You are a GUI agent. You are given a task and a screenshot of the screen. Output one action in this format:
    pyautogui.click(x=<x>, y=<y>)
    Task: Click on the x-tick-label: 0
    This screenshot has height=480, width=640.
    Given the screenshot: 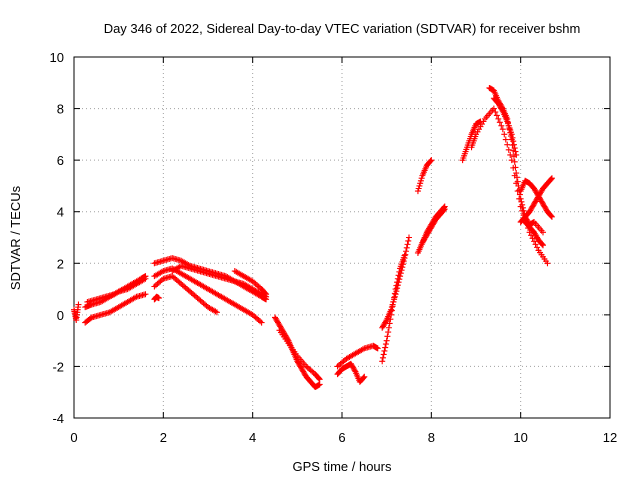 What is the action you would take?
    pyautogui.click(x=73, y=437)
    